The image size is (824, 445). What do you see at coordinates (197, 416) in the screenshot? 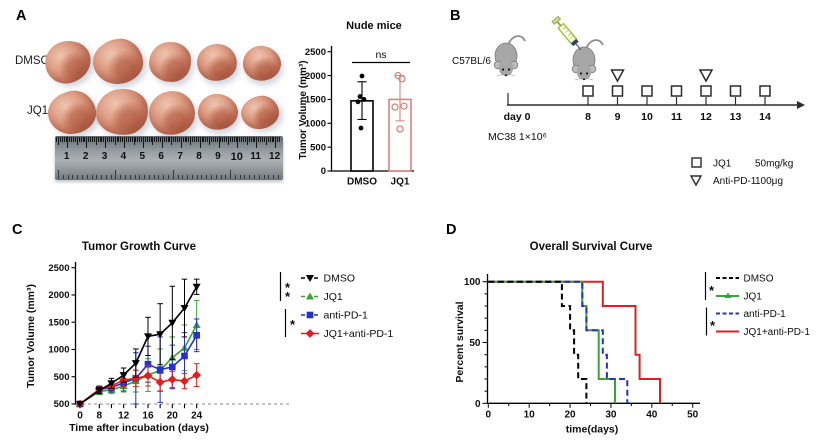
I see `x-tick-label: 24` at bounding box center [197, 416].